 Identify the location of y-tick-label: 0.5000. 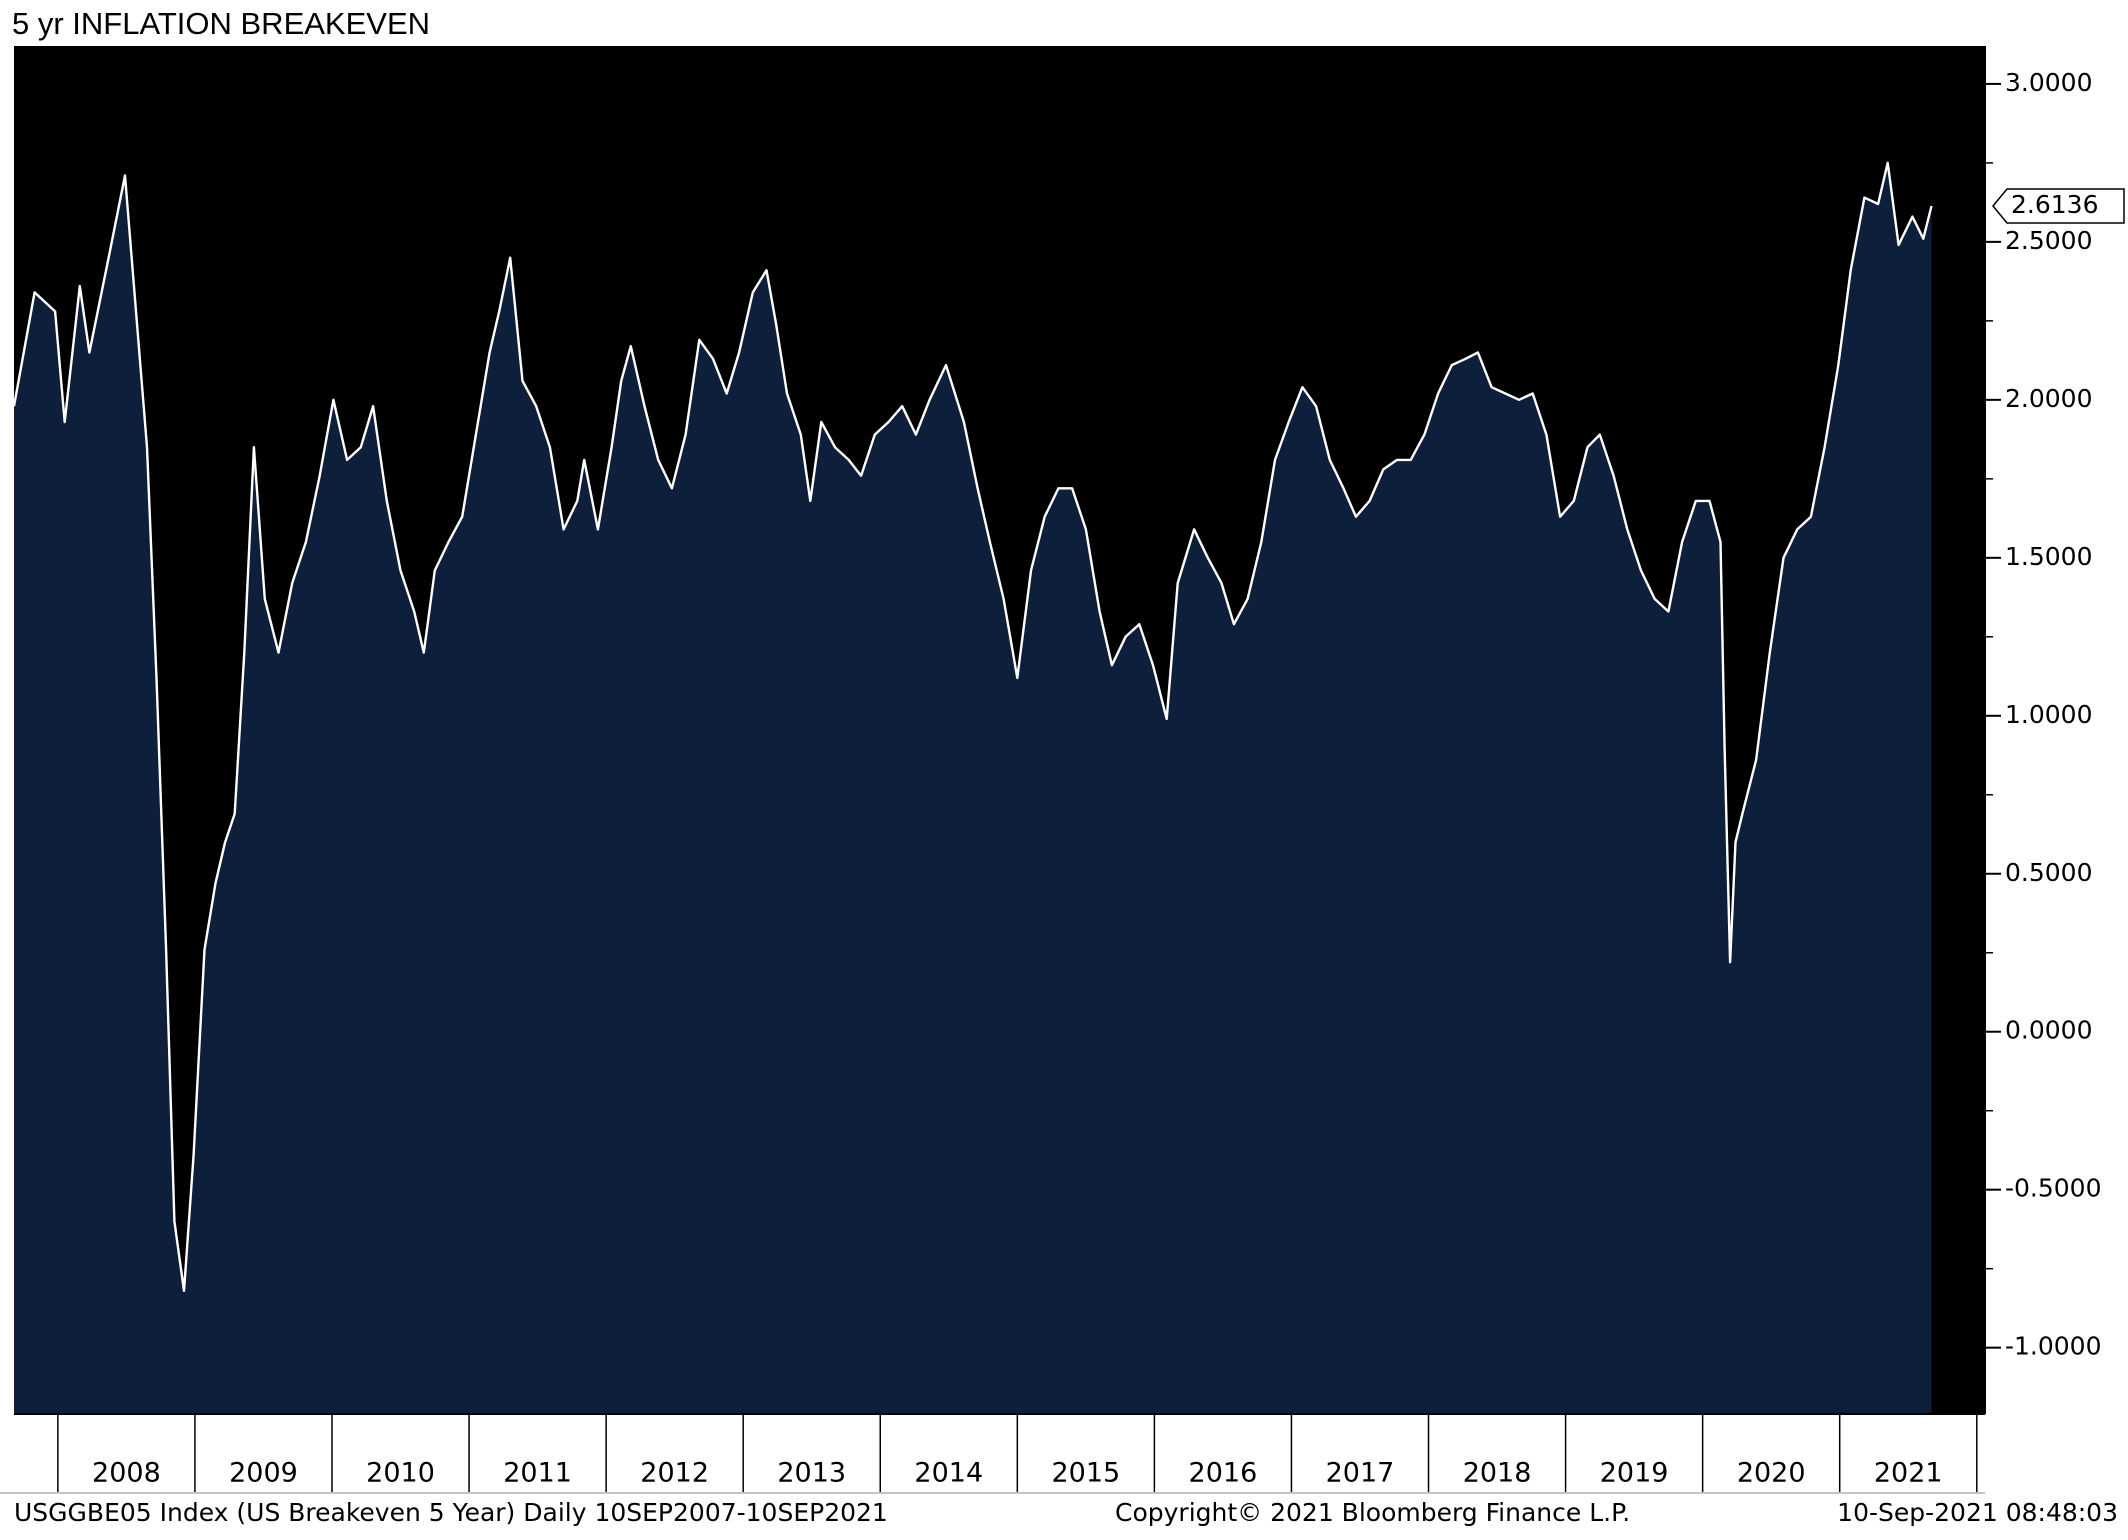
(2048, 872).